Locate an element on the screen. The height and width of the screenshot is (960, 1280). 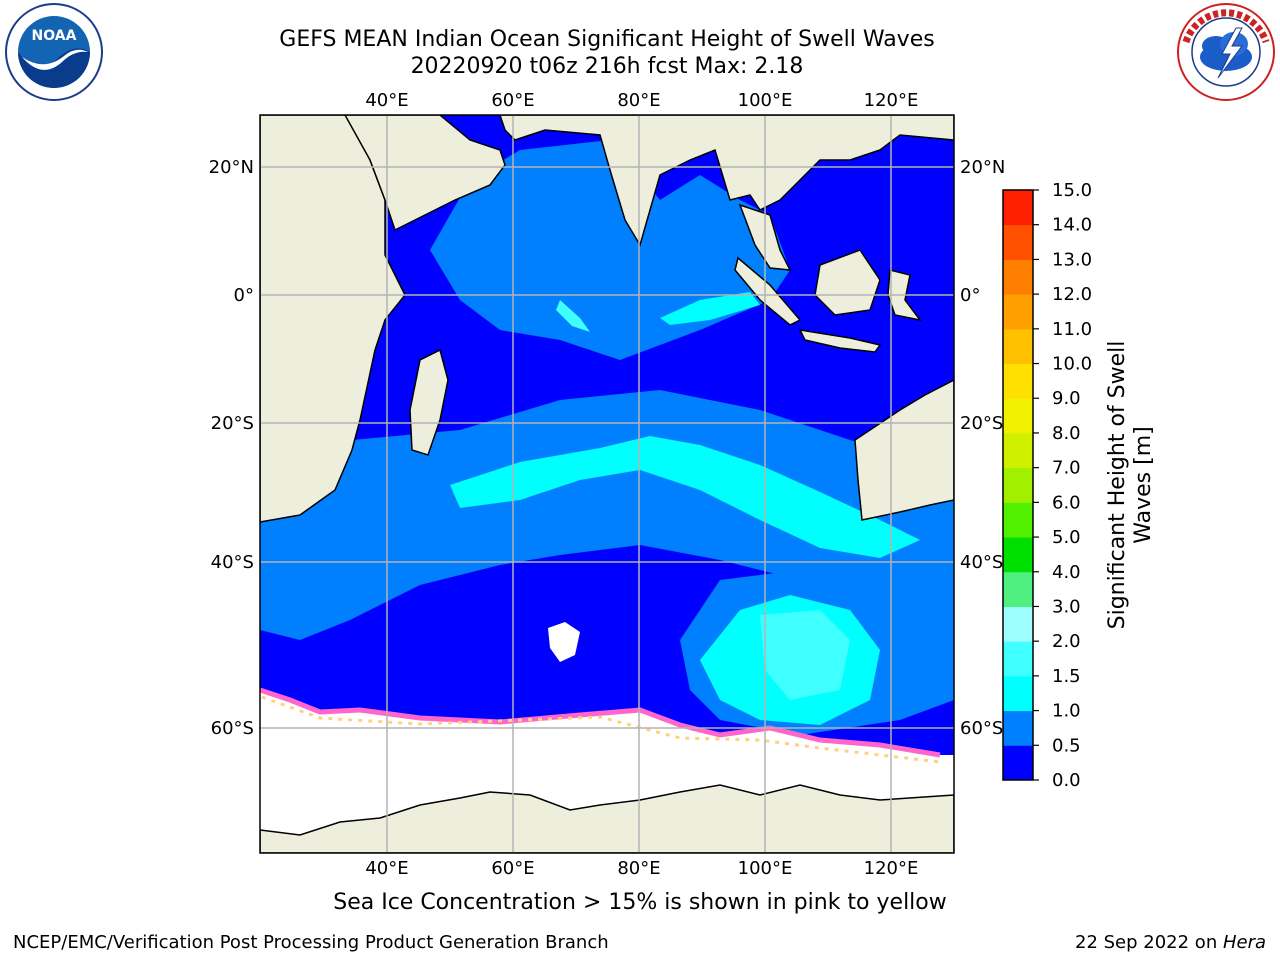
footer-date-text: 22 Sep 2022 on is located at coordinates (1149, 942).